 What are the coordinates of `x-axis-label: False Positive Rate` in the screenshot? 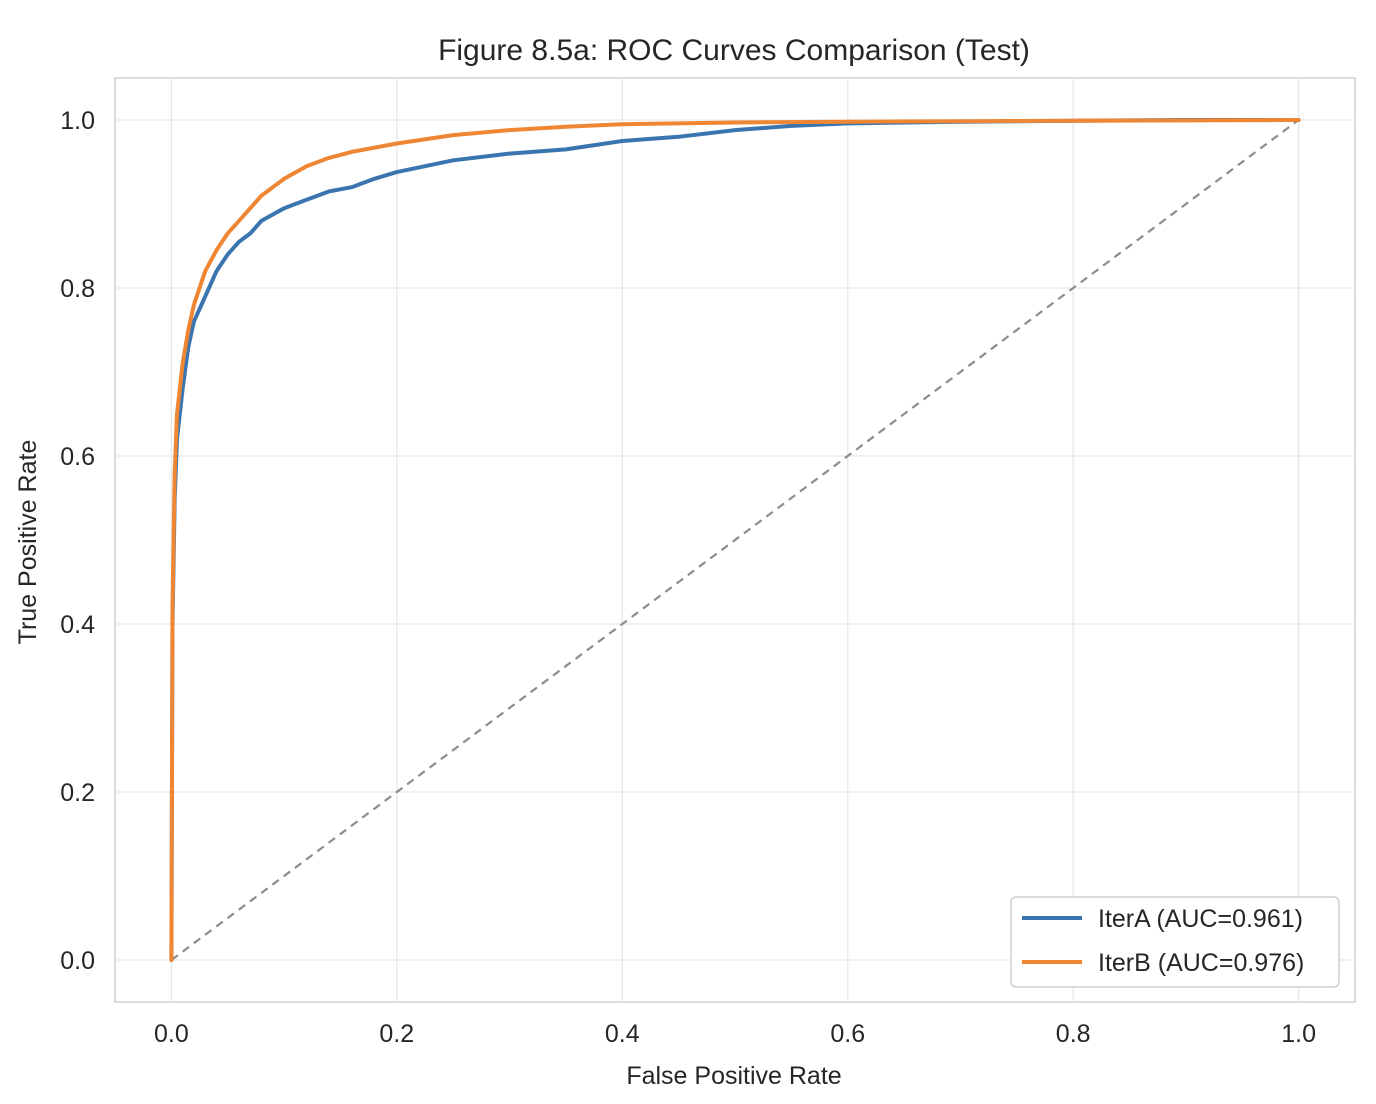 It's located at (733, 1076).